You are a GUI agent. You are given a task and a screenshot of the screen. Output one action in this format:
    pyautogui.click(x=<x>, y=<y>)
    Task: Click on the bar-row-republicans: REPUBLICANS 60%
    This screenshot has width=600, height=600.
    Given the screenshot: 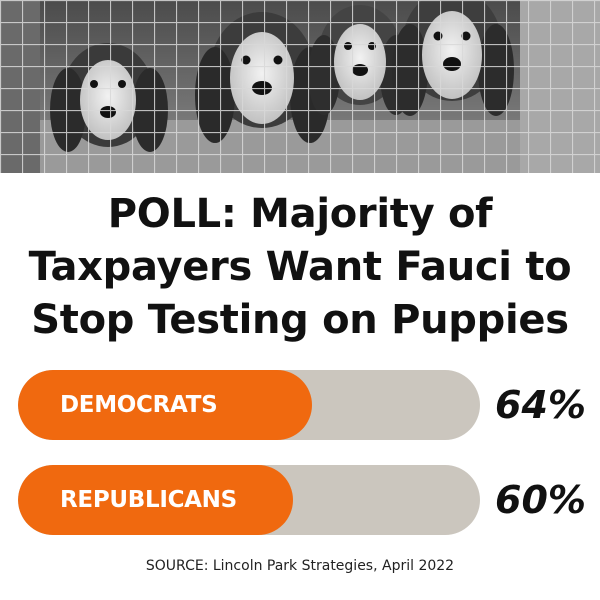 What is the action you would take?
    pyautogui.click(x=309, y=500)
    